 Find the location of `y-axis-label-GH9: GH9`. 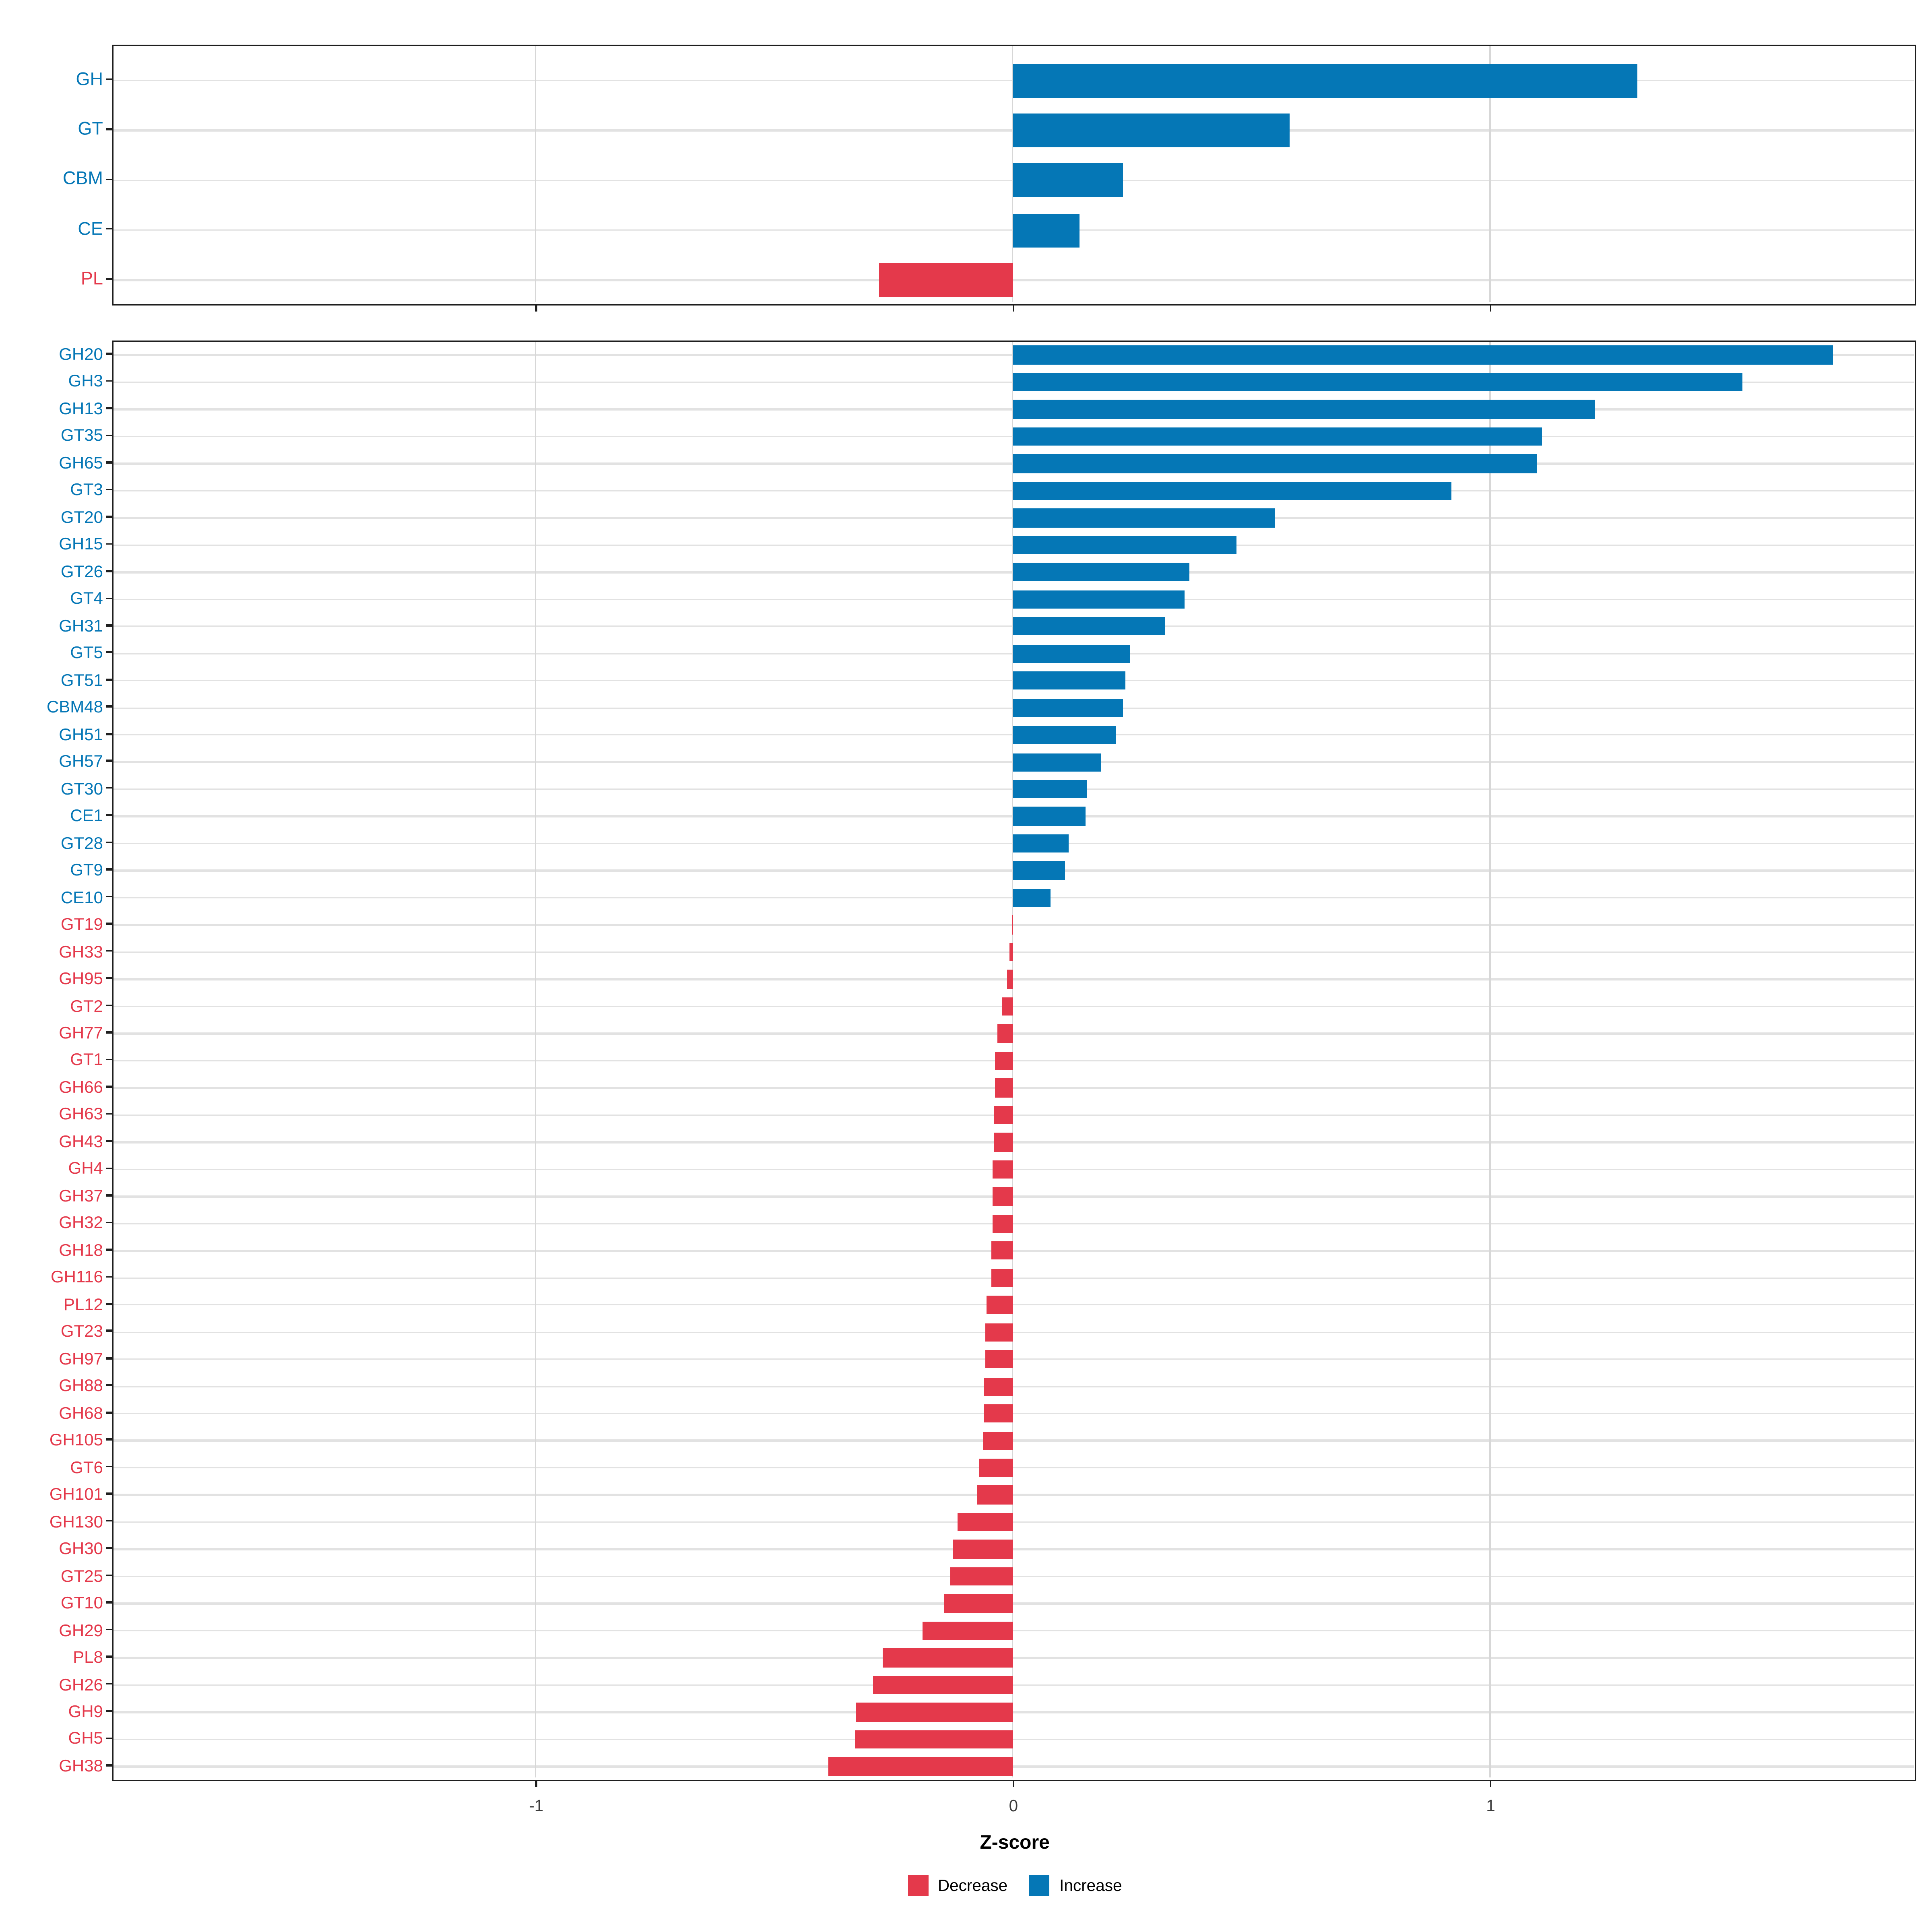

y-axis-label-GH9: GH9 is located at coordinates (85, 1711).